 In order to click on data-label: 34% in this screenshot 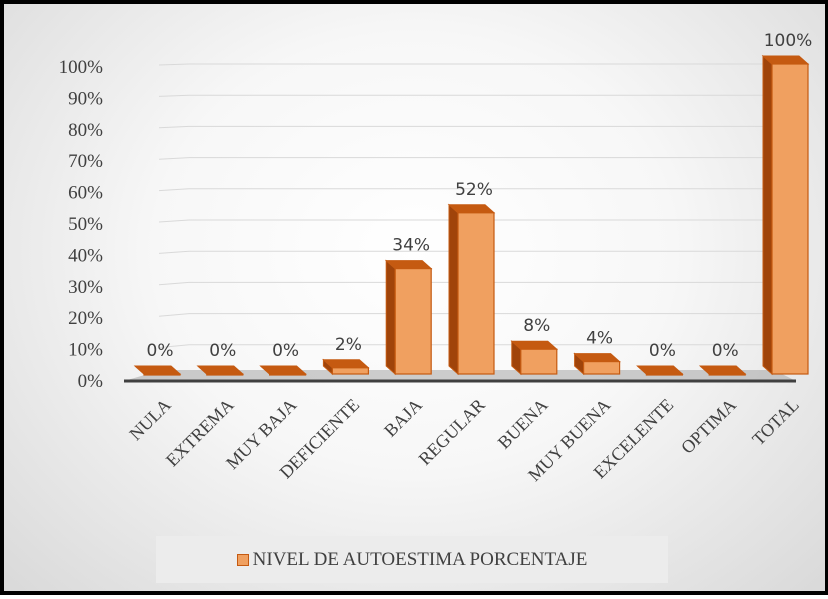, I will do `click(411, 246)`.